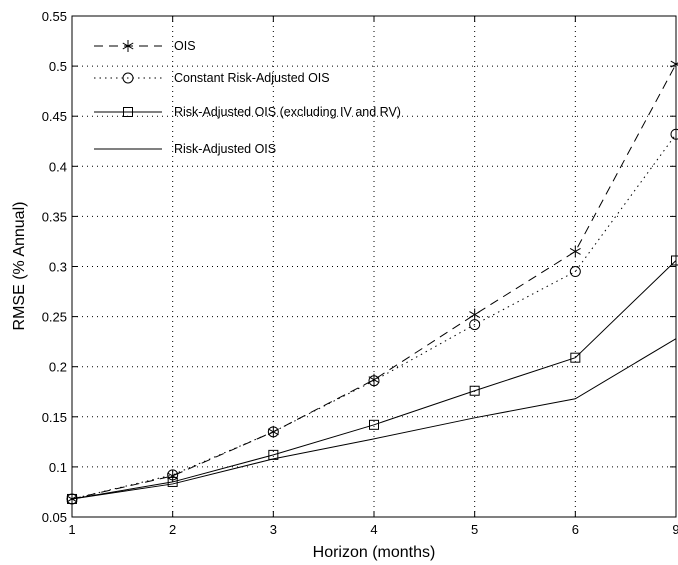 The width and height of the screenshot is (678, 565). What do you see at coordinates (273, 529) in the screenshot?
I see `x-tick-label: 3` at bounding box center [273, 529].